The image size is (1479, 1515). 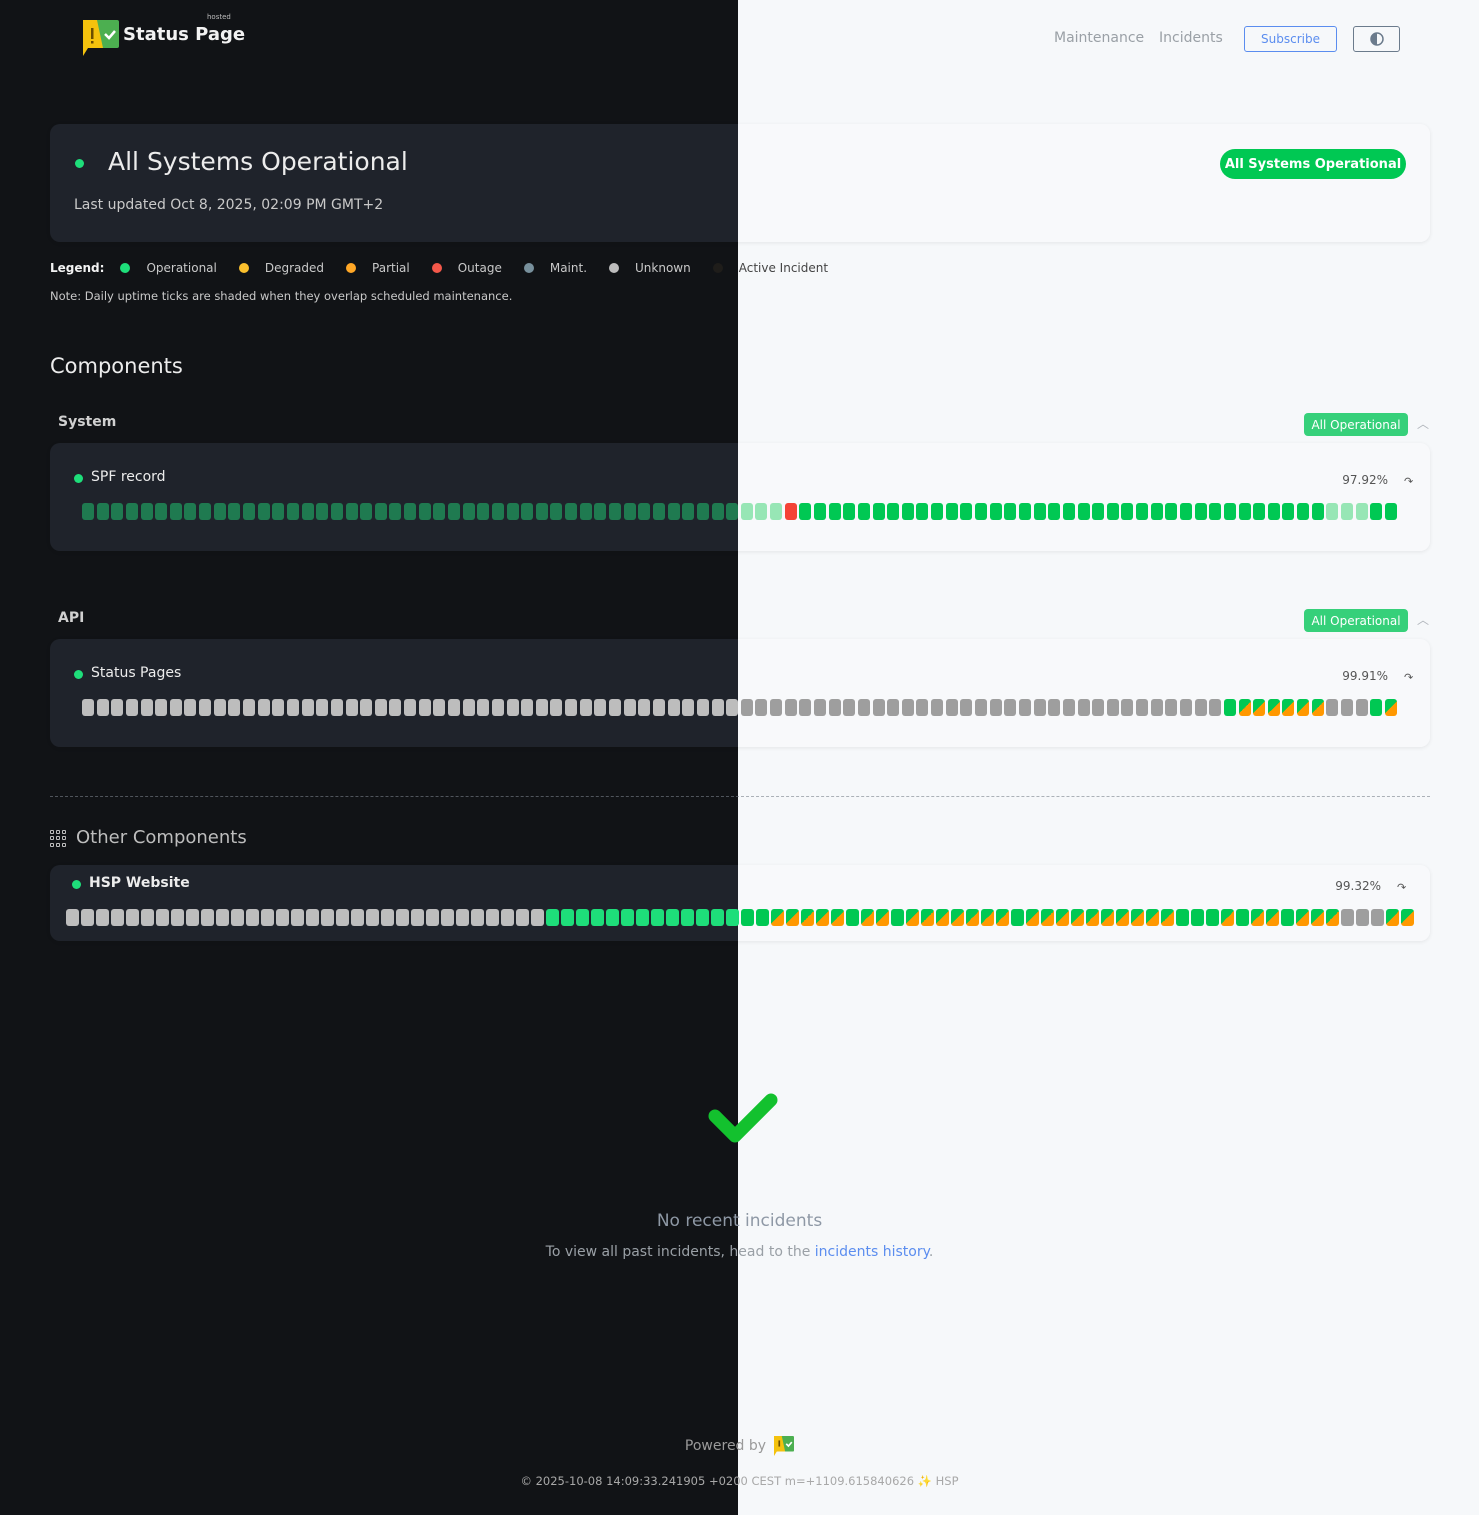 I want to click on refresh-icon: ↷, so click(x=1409, y=481).